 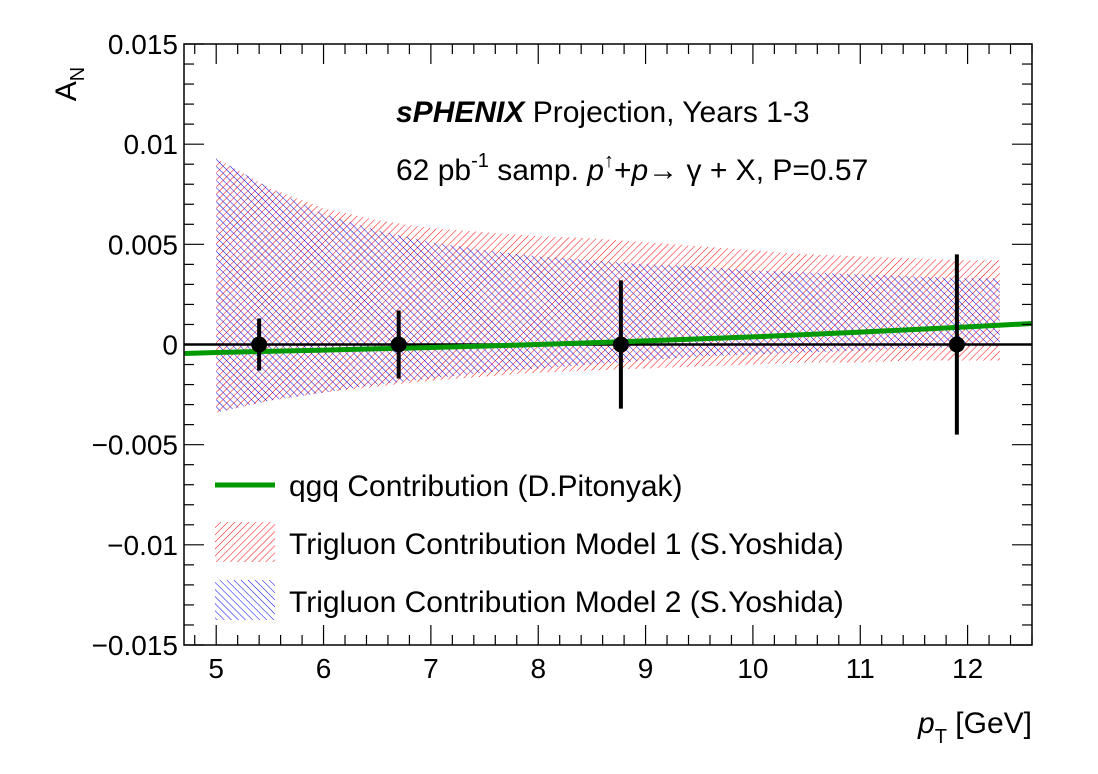 What do you see at coordinates (595, 170) in the screenshot?
I see `annotation-p1: p` at bounding box center [595, 170].